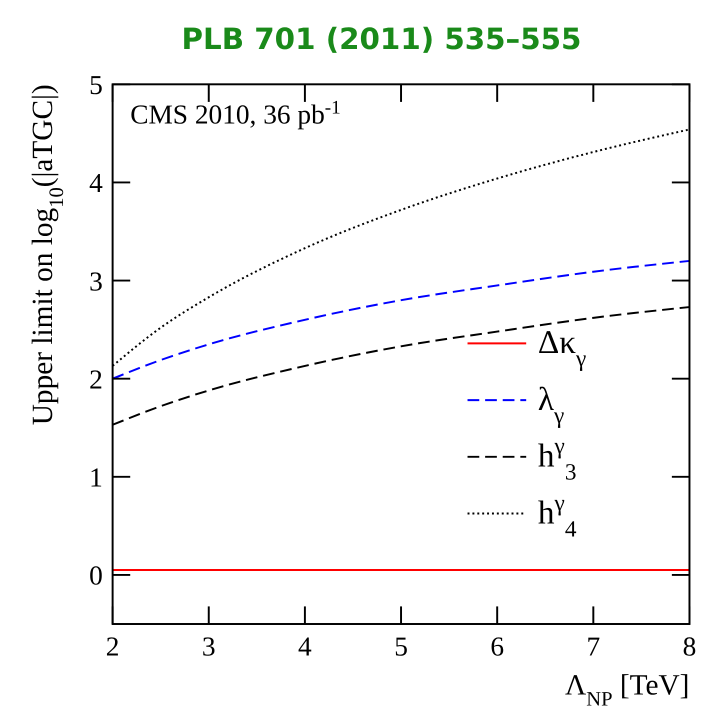  I want to click on x-axis-title: Λ$_{NP}$ [TeV], so click(627, 689).